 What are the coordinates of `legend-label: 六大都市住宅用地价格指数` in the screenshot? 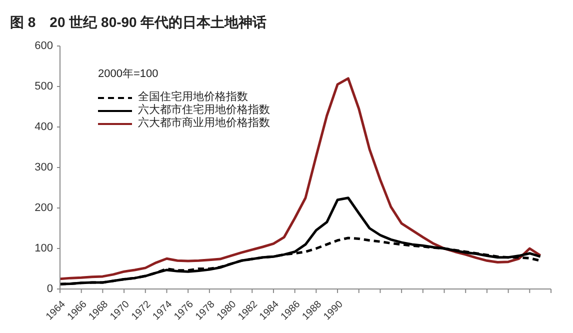 It's located at (204, 110).